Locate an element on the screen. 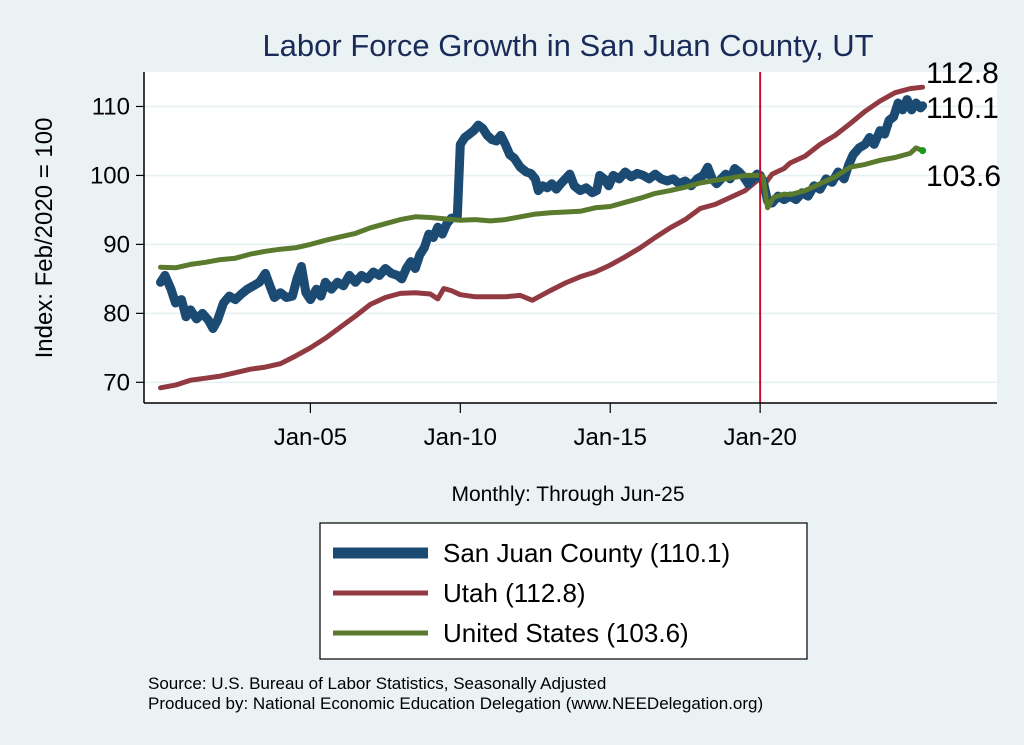 This screenshot has height=745, width=1024. x-tick-label-Jan-10: Jan-10 is located at coordinates (460, 437).